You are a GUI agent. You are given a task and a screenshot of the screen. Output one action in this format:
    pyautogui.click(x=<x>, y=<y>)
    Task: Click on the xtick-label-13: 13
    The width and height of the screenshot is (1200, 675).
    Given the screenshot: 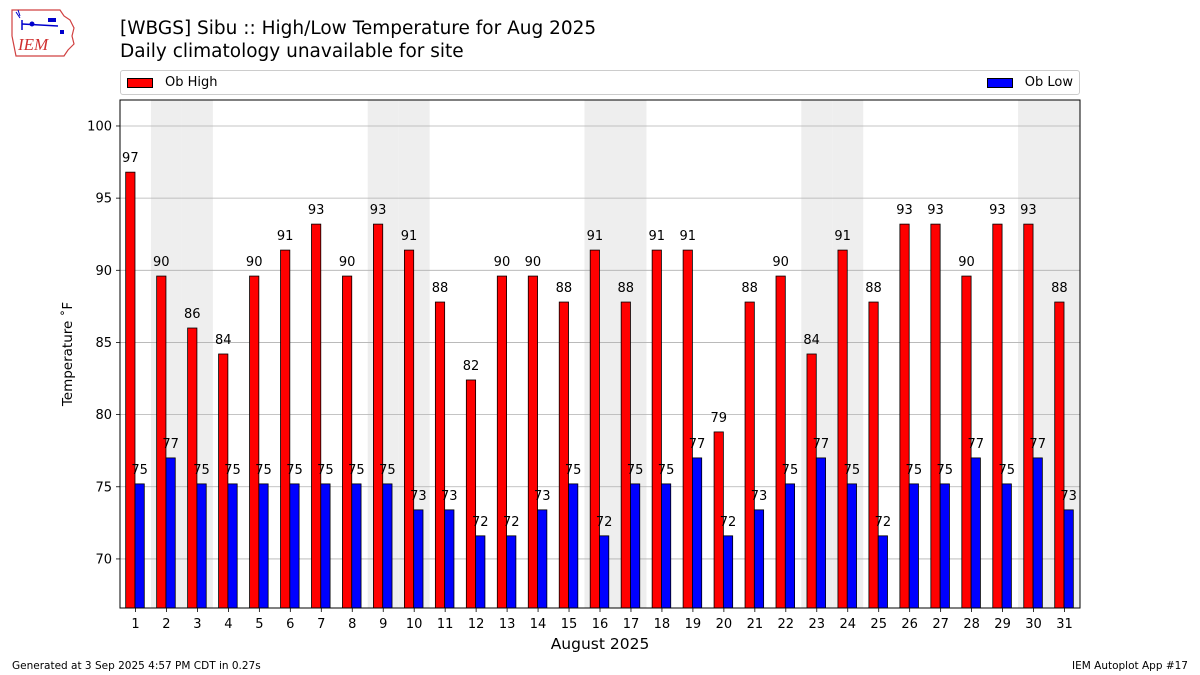 What is the action you would take?
    pyautogui.click(x=507, y=624)
    